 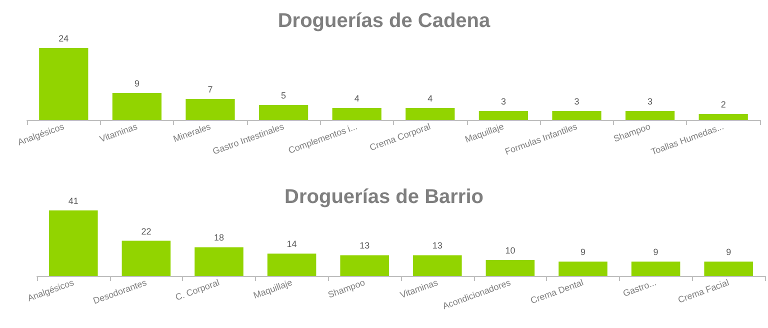 What do you see at coordinates (384, 197) in the screenshot?
I see `chart-title: Droguerías de Barrio` at bounding box center [384, 197].